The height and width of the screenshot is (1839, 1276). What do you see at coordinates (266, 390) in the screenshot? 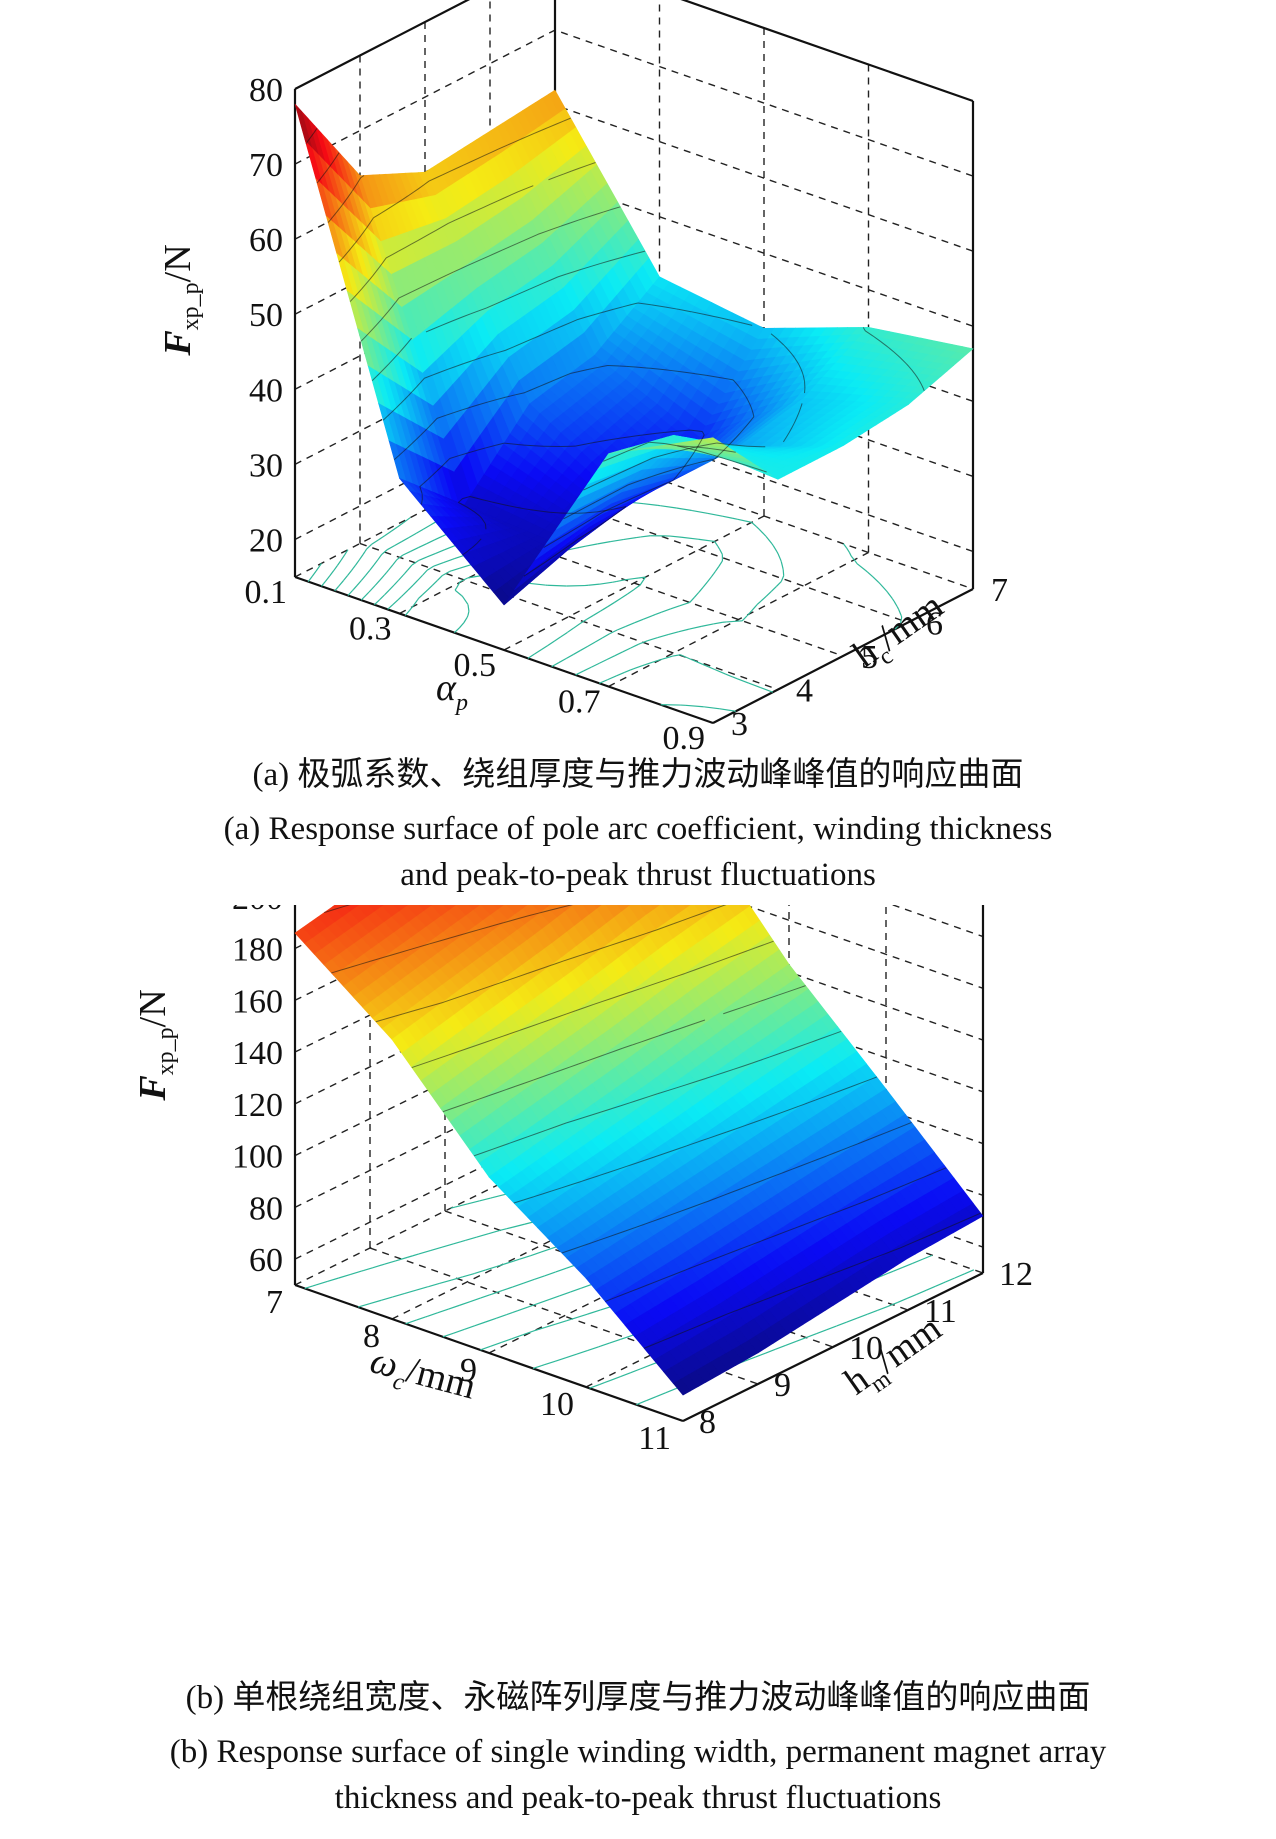
I see `z-tick-label: 40` at bounding box center [266, 390].